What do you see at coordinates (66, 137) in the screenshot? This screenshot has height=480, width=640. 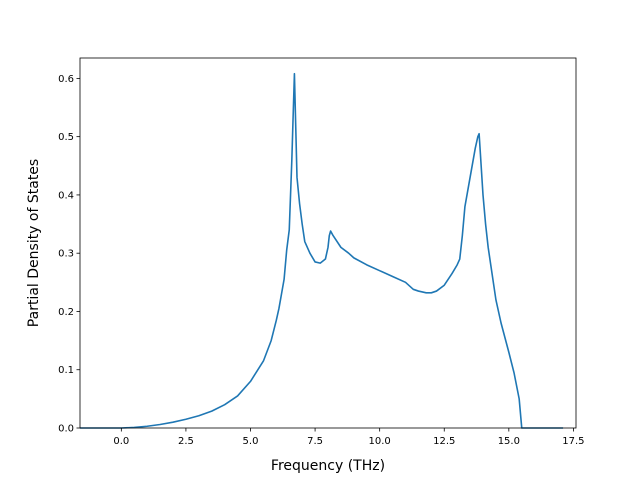 I see `y-tick-label: 0.5` at bounding box center [66, 137].